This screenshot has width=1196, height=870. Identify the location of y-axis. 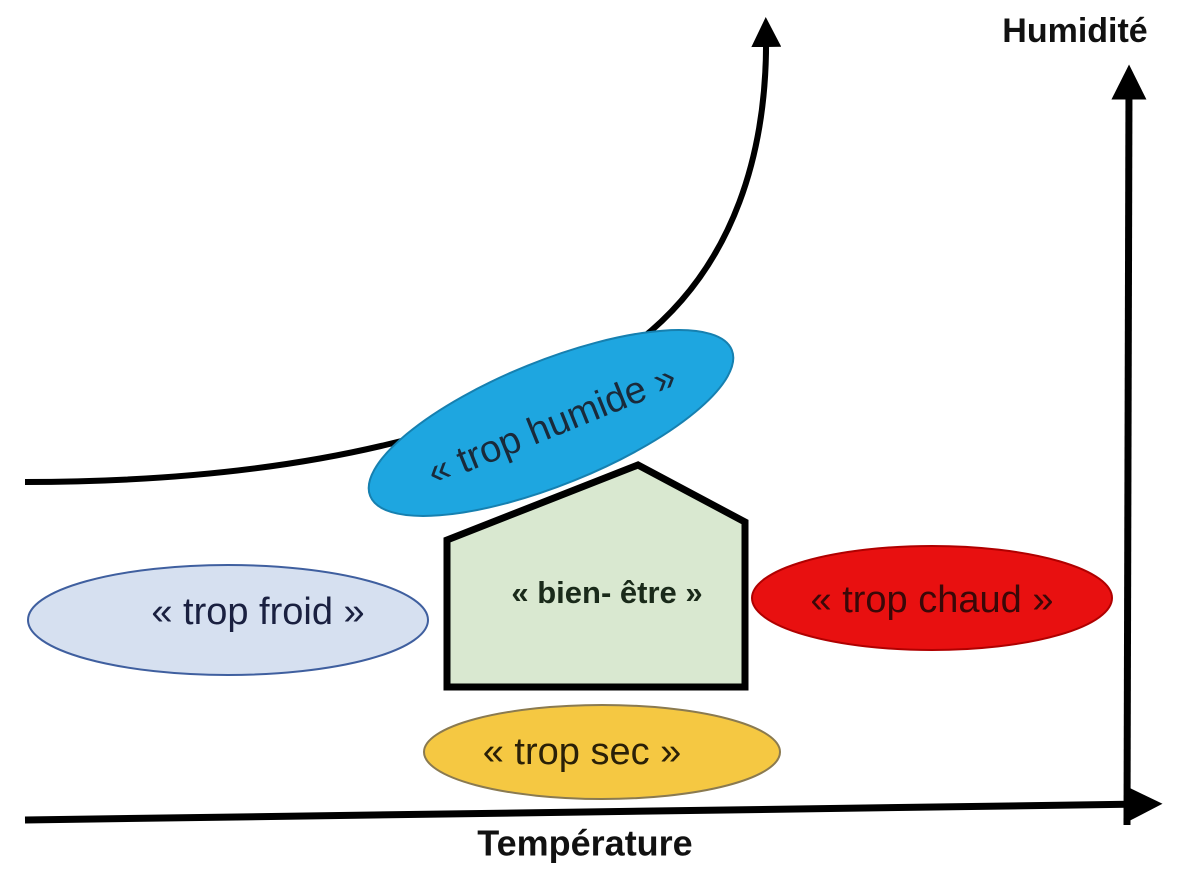
(1129, 445).